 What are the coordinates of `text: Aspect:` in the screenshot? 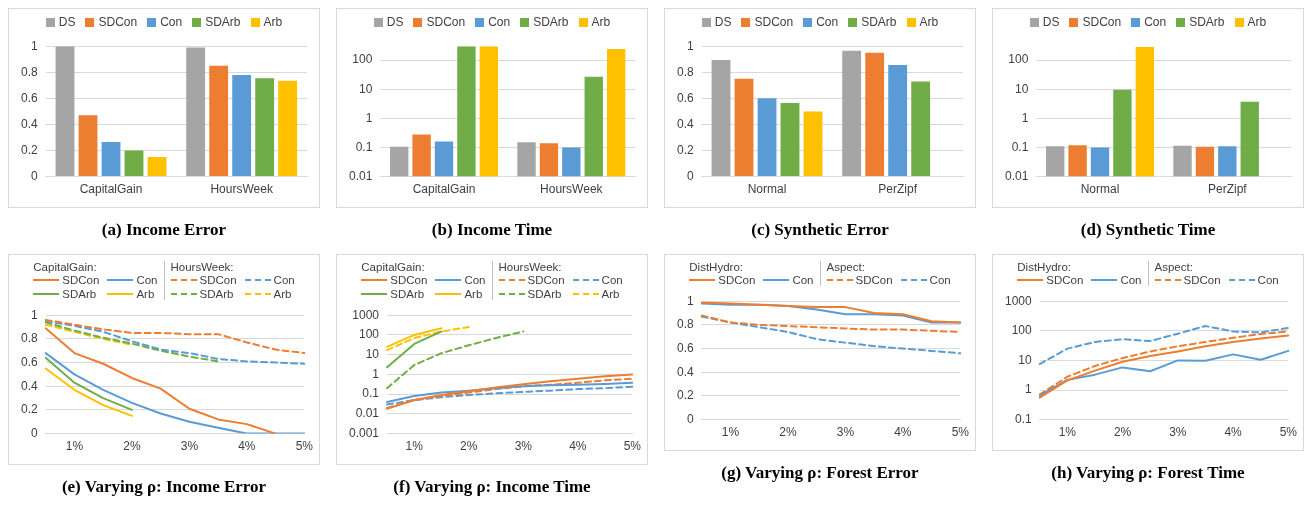 It's located at (1174, 267).